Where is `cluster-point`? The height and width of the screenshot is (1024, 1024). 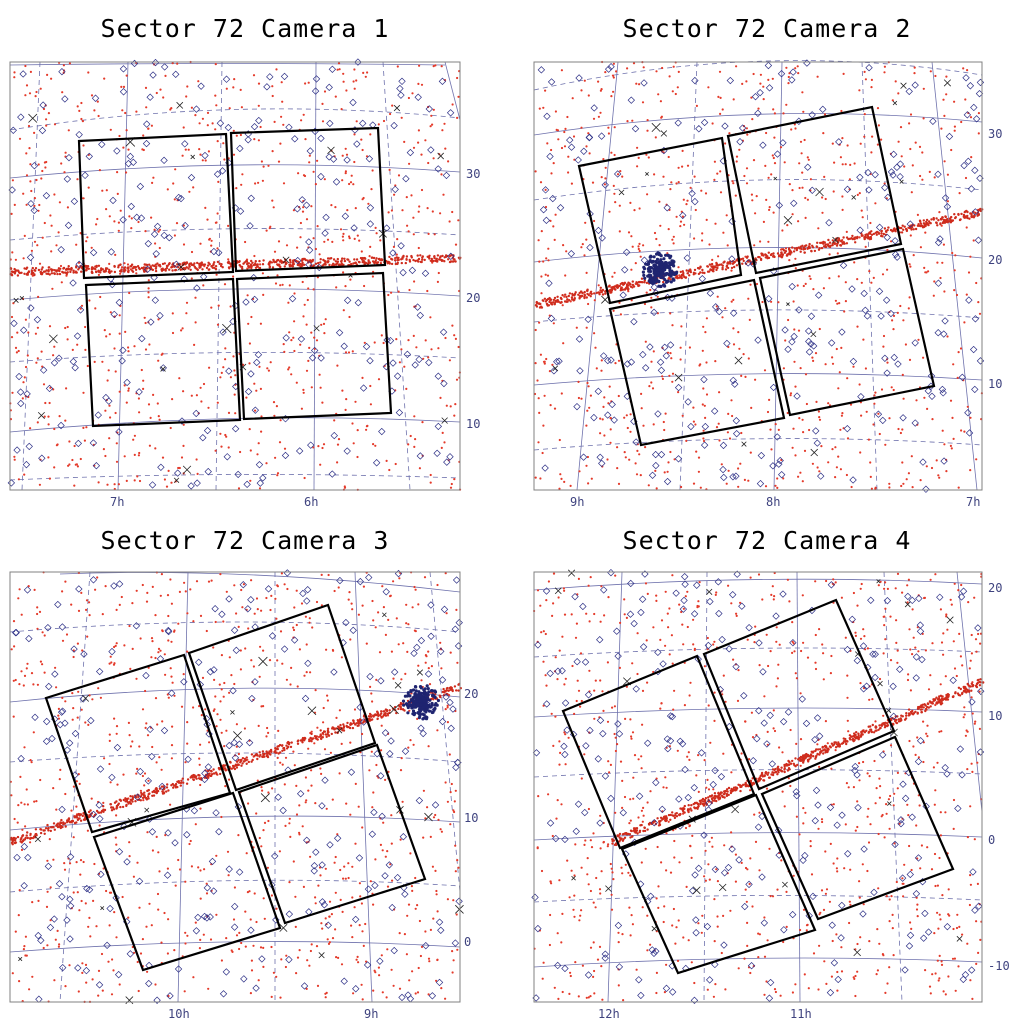 cluster-point is located at coordinates (662, 273).